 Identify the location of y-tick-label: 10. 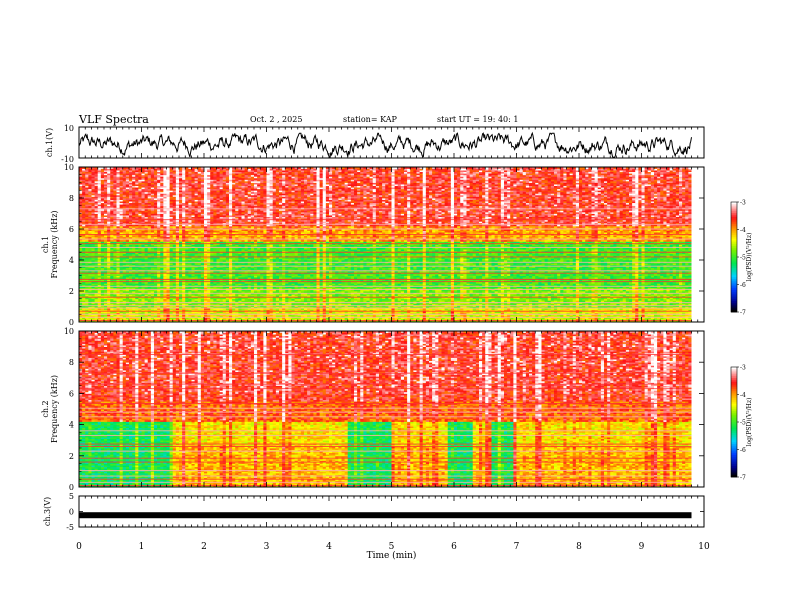
(69, 128).